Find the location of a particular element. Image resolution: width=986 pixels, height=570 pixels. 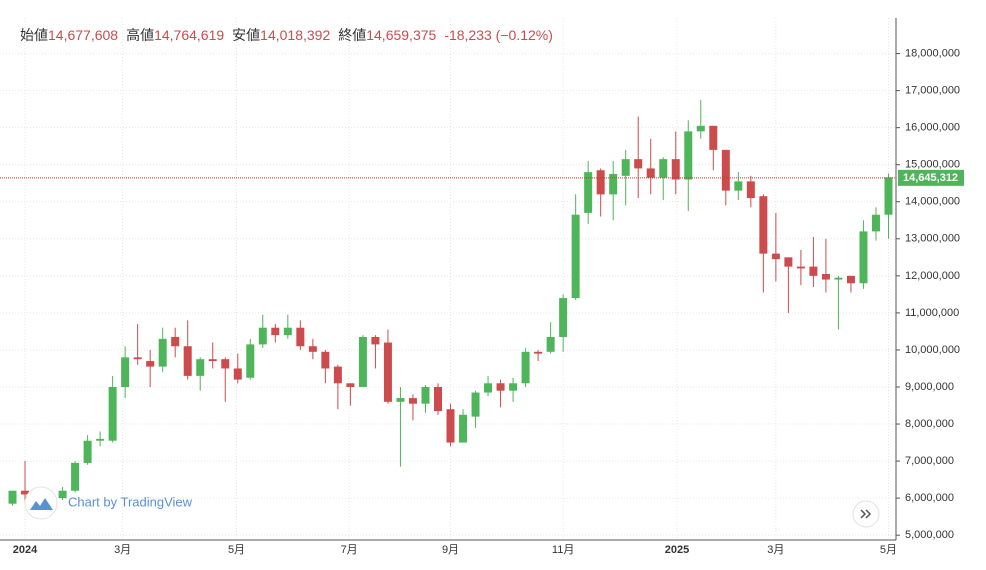

y-tick-label: 12,000,000 is located at coordinates (932, 276).